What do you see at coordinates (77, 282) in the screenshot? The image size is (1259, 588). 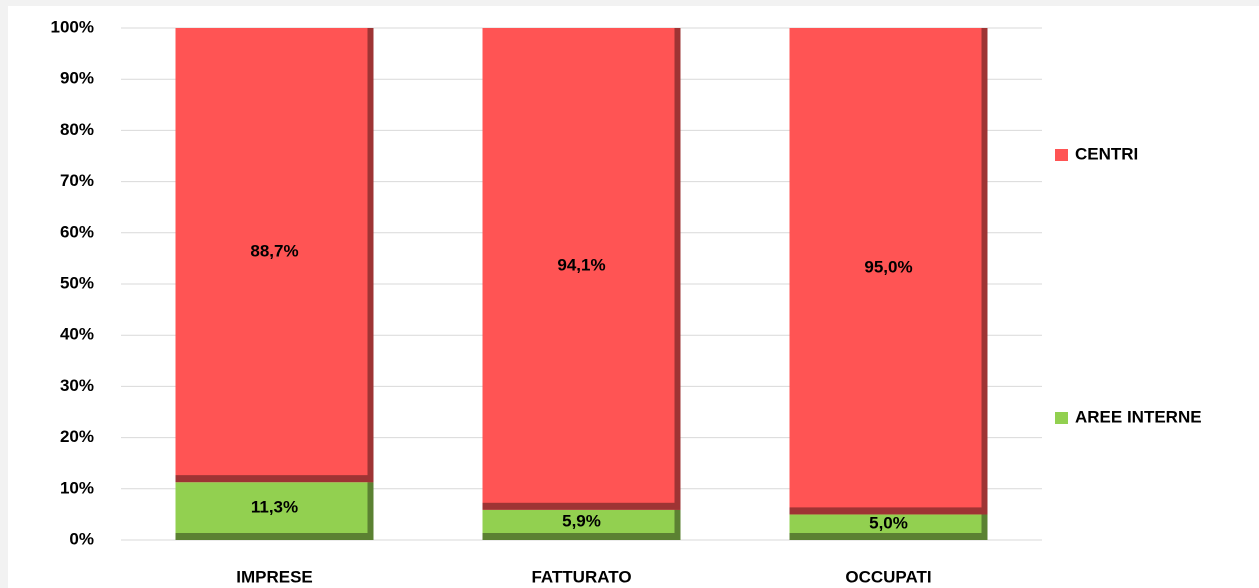 I see `y-tick-label: 50%` at bounding box center [77, 282].